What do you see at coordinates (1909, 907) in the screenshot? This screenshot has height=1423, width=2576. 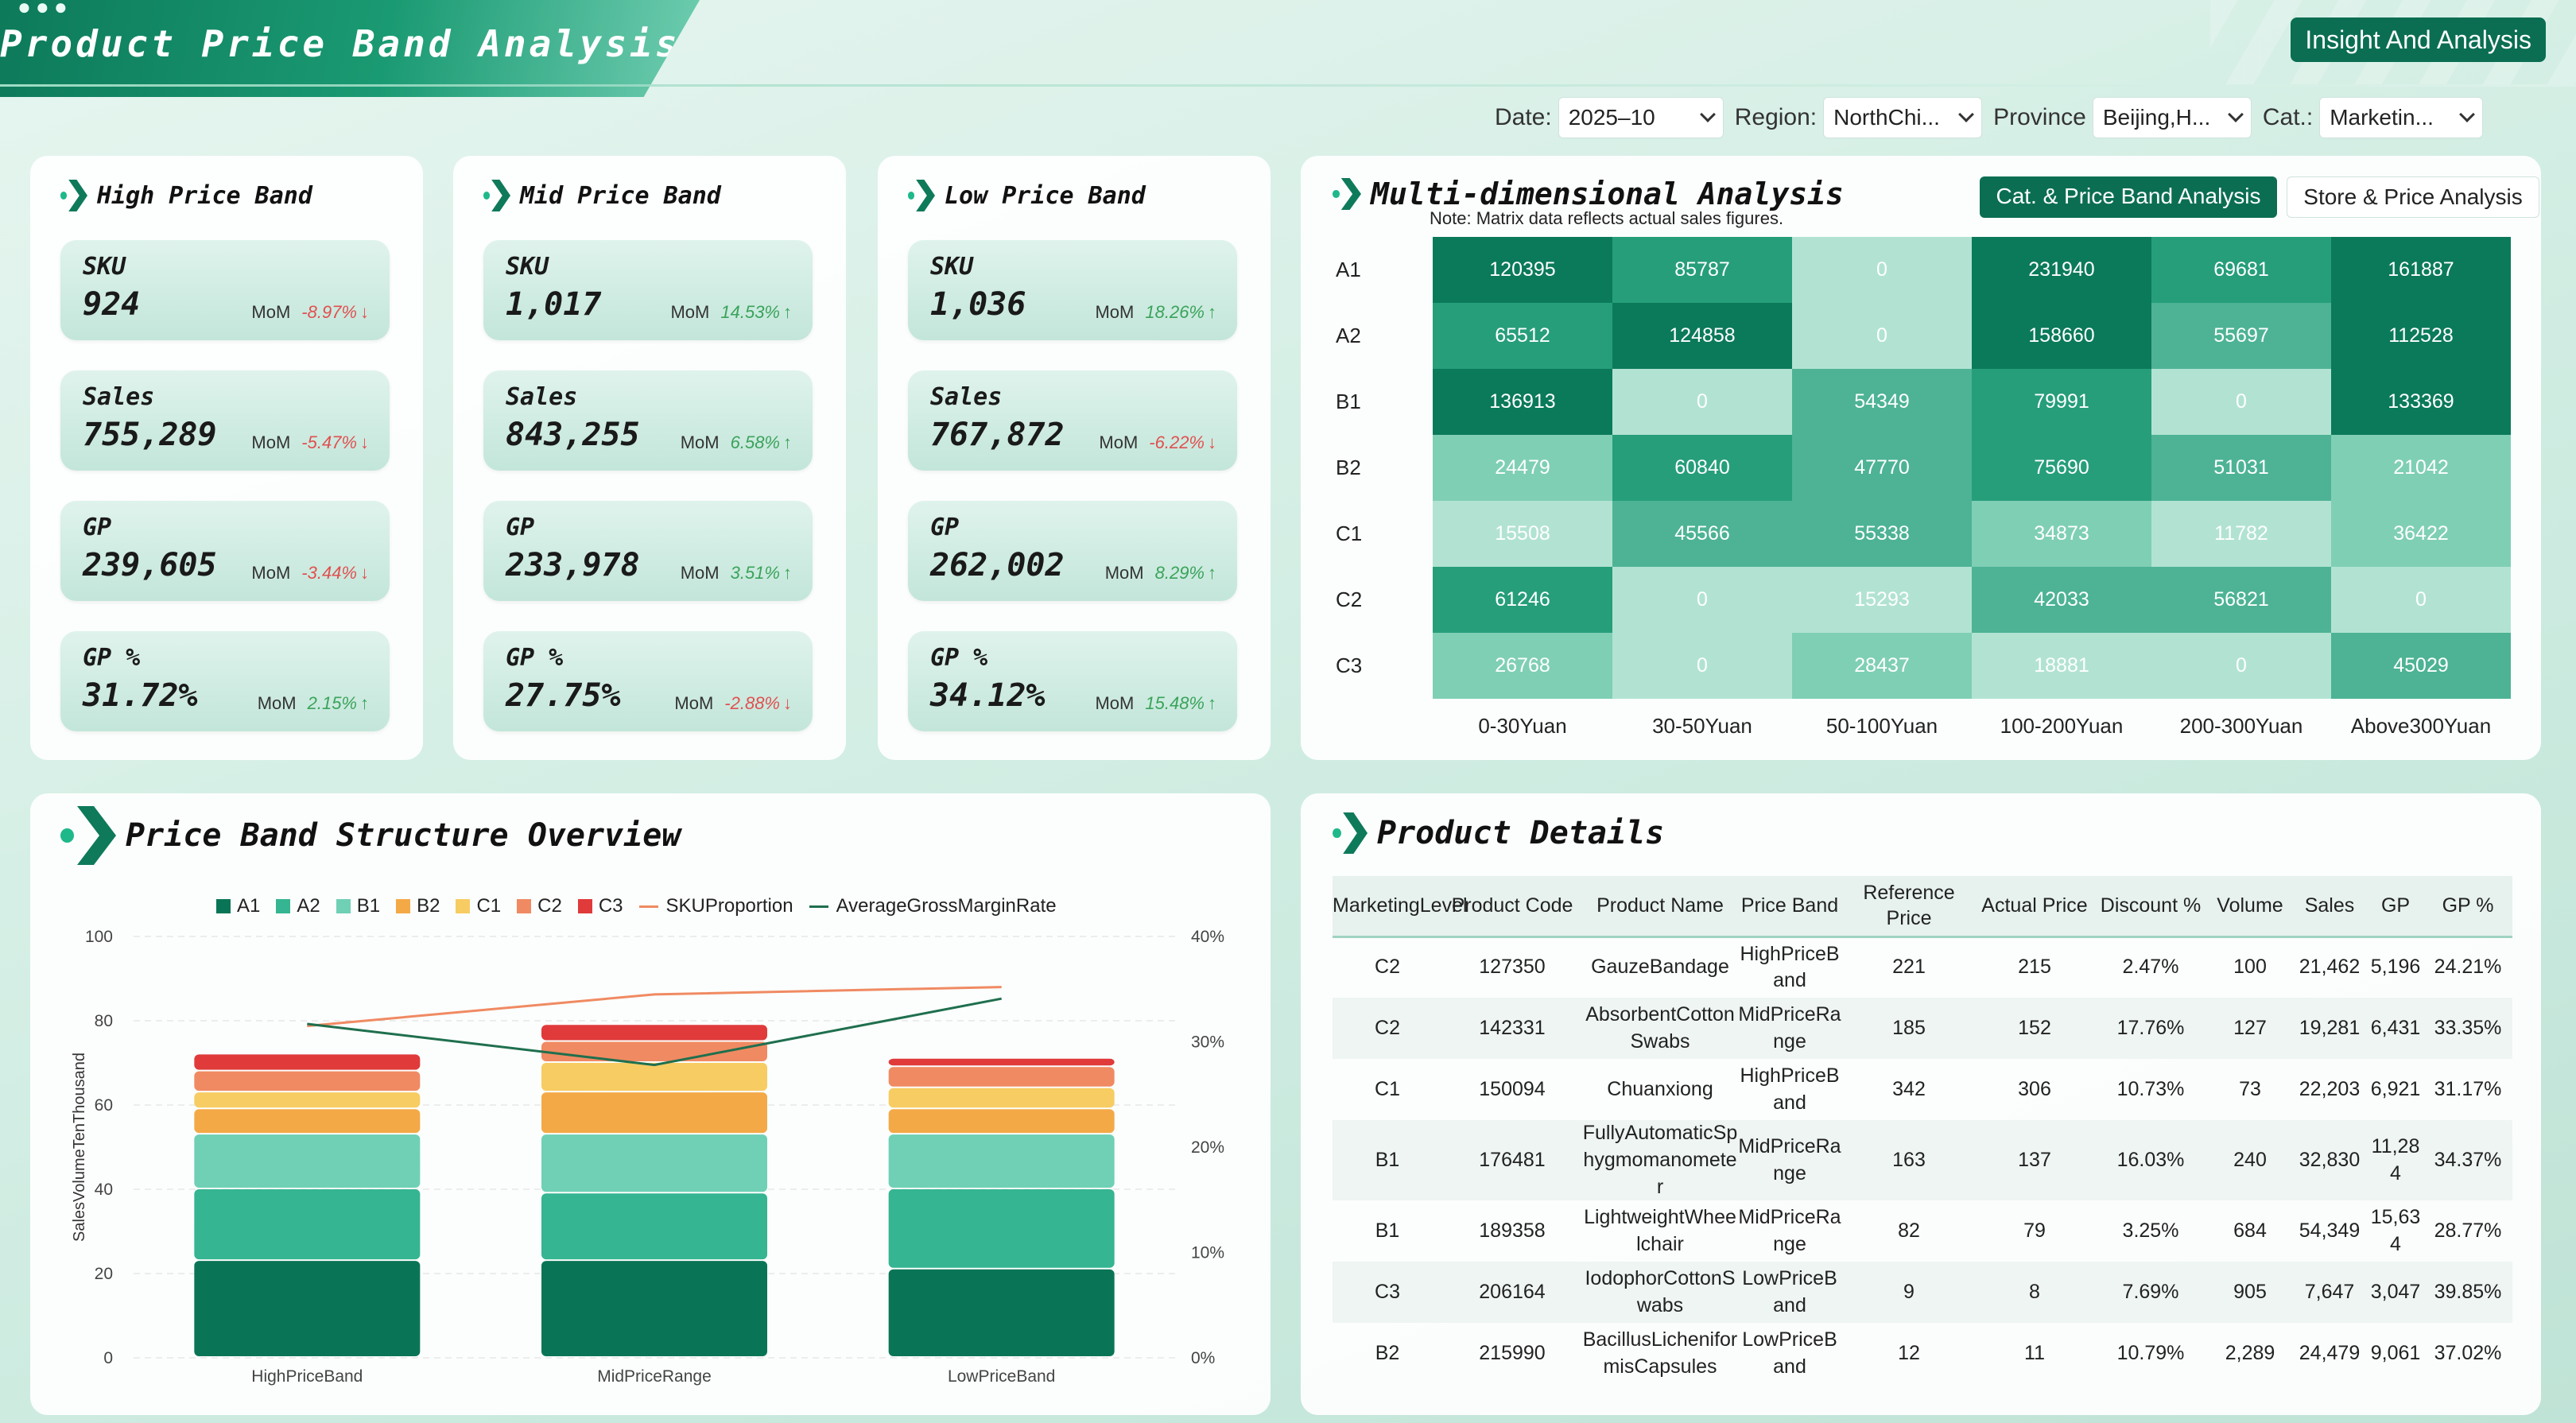 I see `column-header: Reference Price` at bounding box center [1909, 907].